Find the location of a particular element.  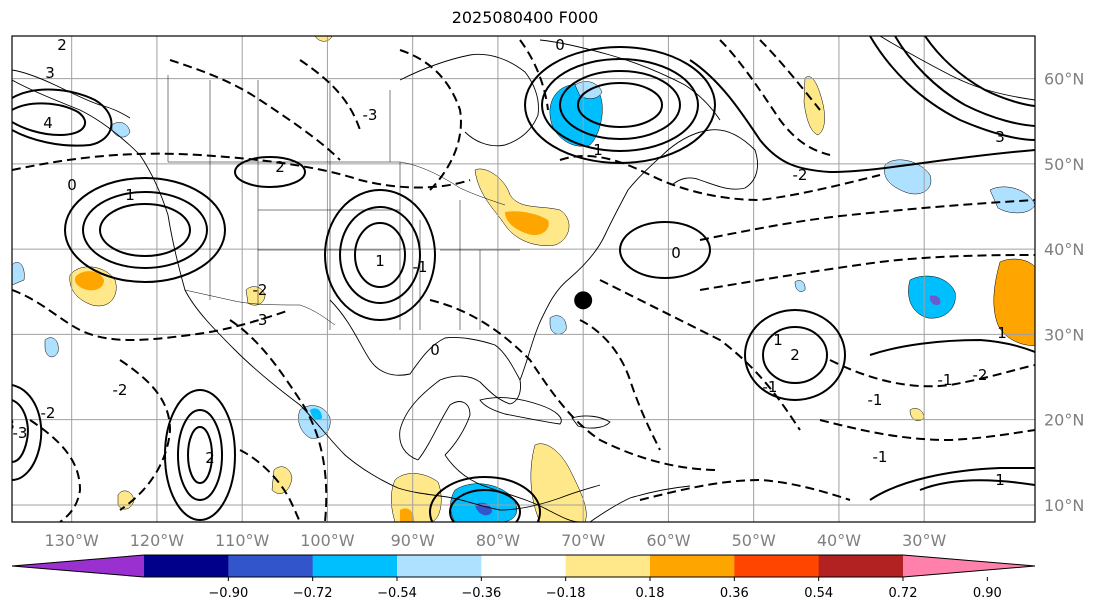

coastline-gulf is located at coordinates (520, 497).